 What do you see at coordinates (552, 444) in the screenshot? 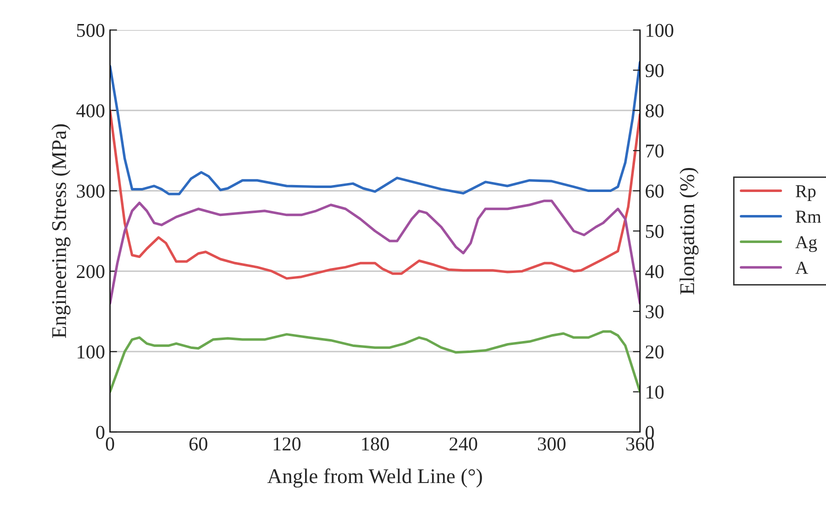
I see `x-tick-label: 300` at bounding box center [552, 444].